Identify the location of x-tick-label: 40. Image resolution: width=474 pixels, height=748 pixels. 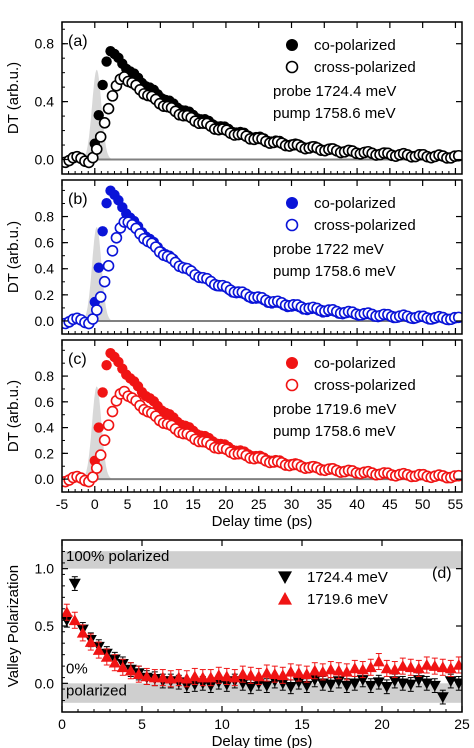
(357, 504).